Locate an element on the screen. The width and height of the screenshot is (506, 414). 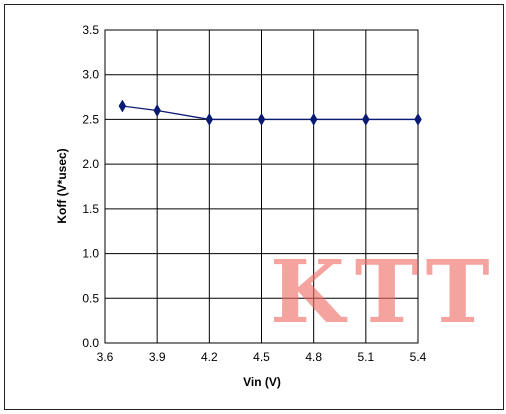
watermark: KTT is located at coordinates (385, 292).